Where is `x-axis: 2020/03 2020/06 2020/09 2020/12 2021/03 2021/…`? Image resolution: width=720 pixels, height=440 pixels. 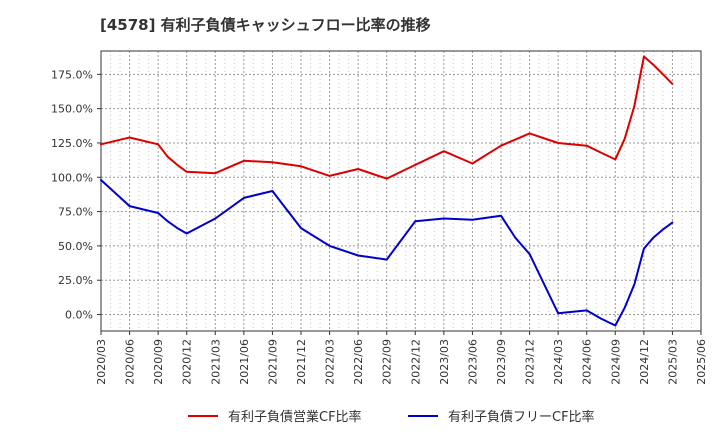 x-axis: 2020/03 2020/06 2020/09 2020/12 2021/03 2021/… is located at coordinates (401, 358).